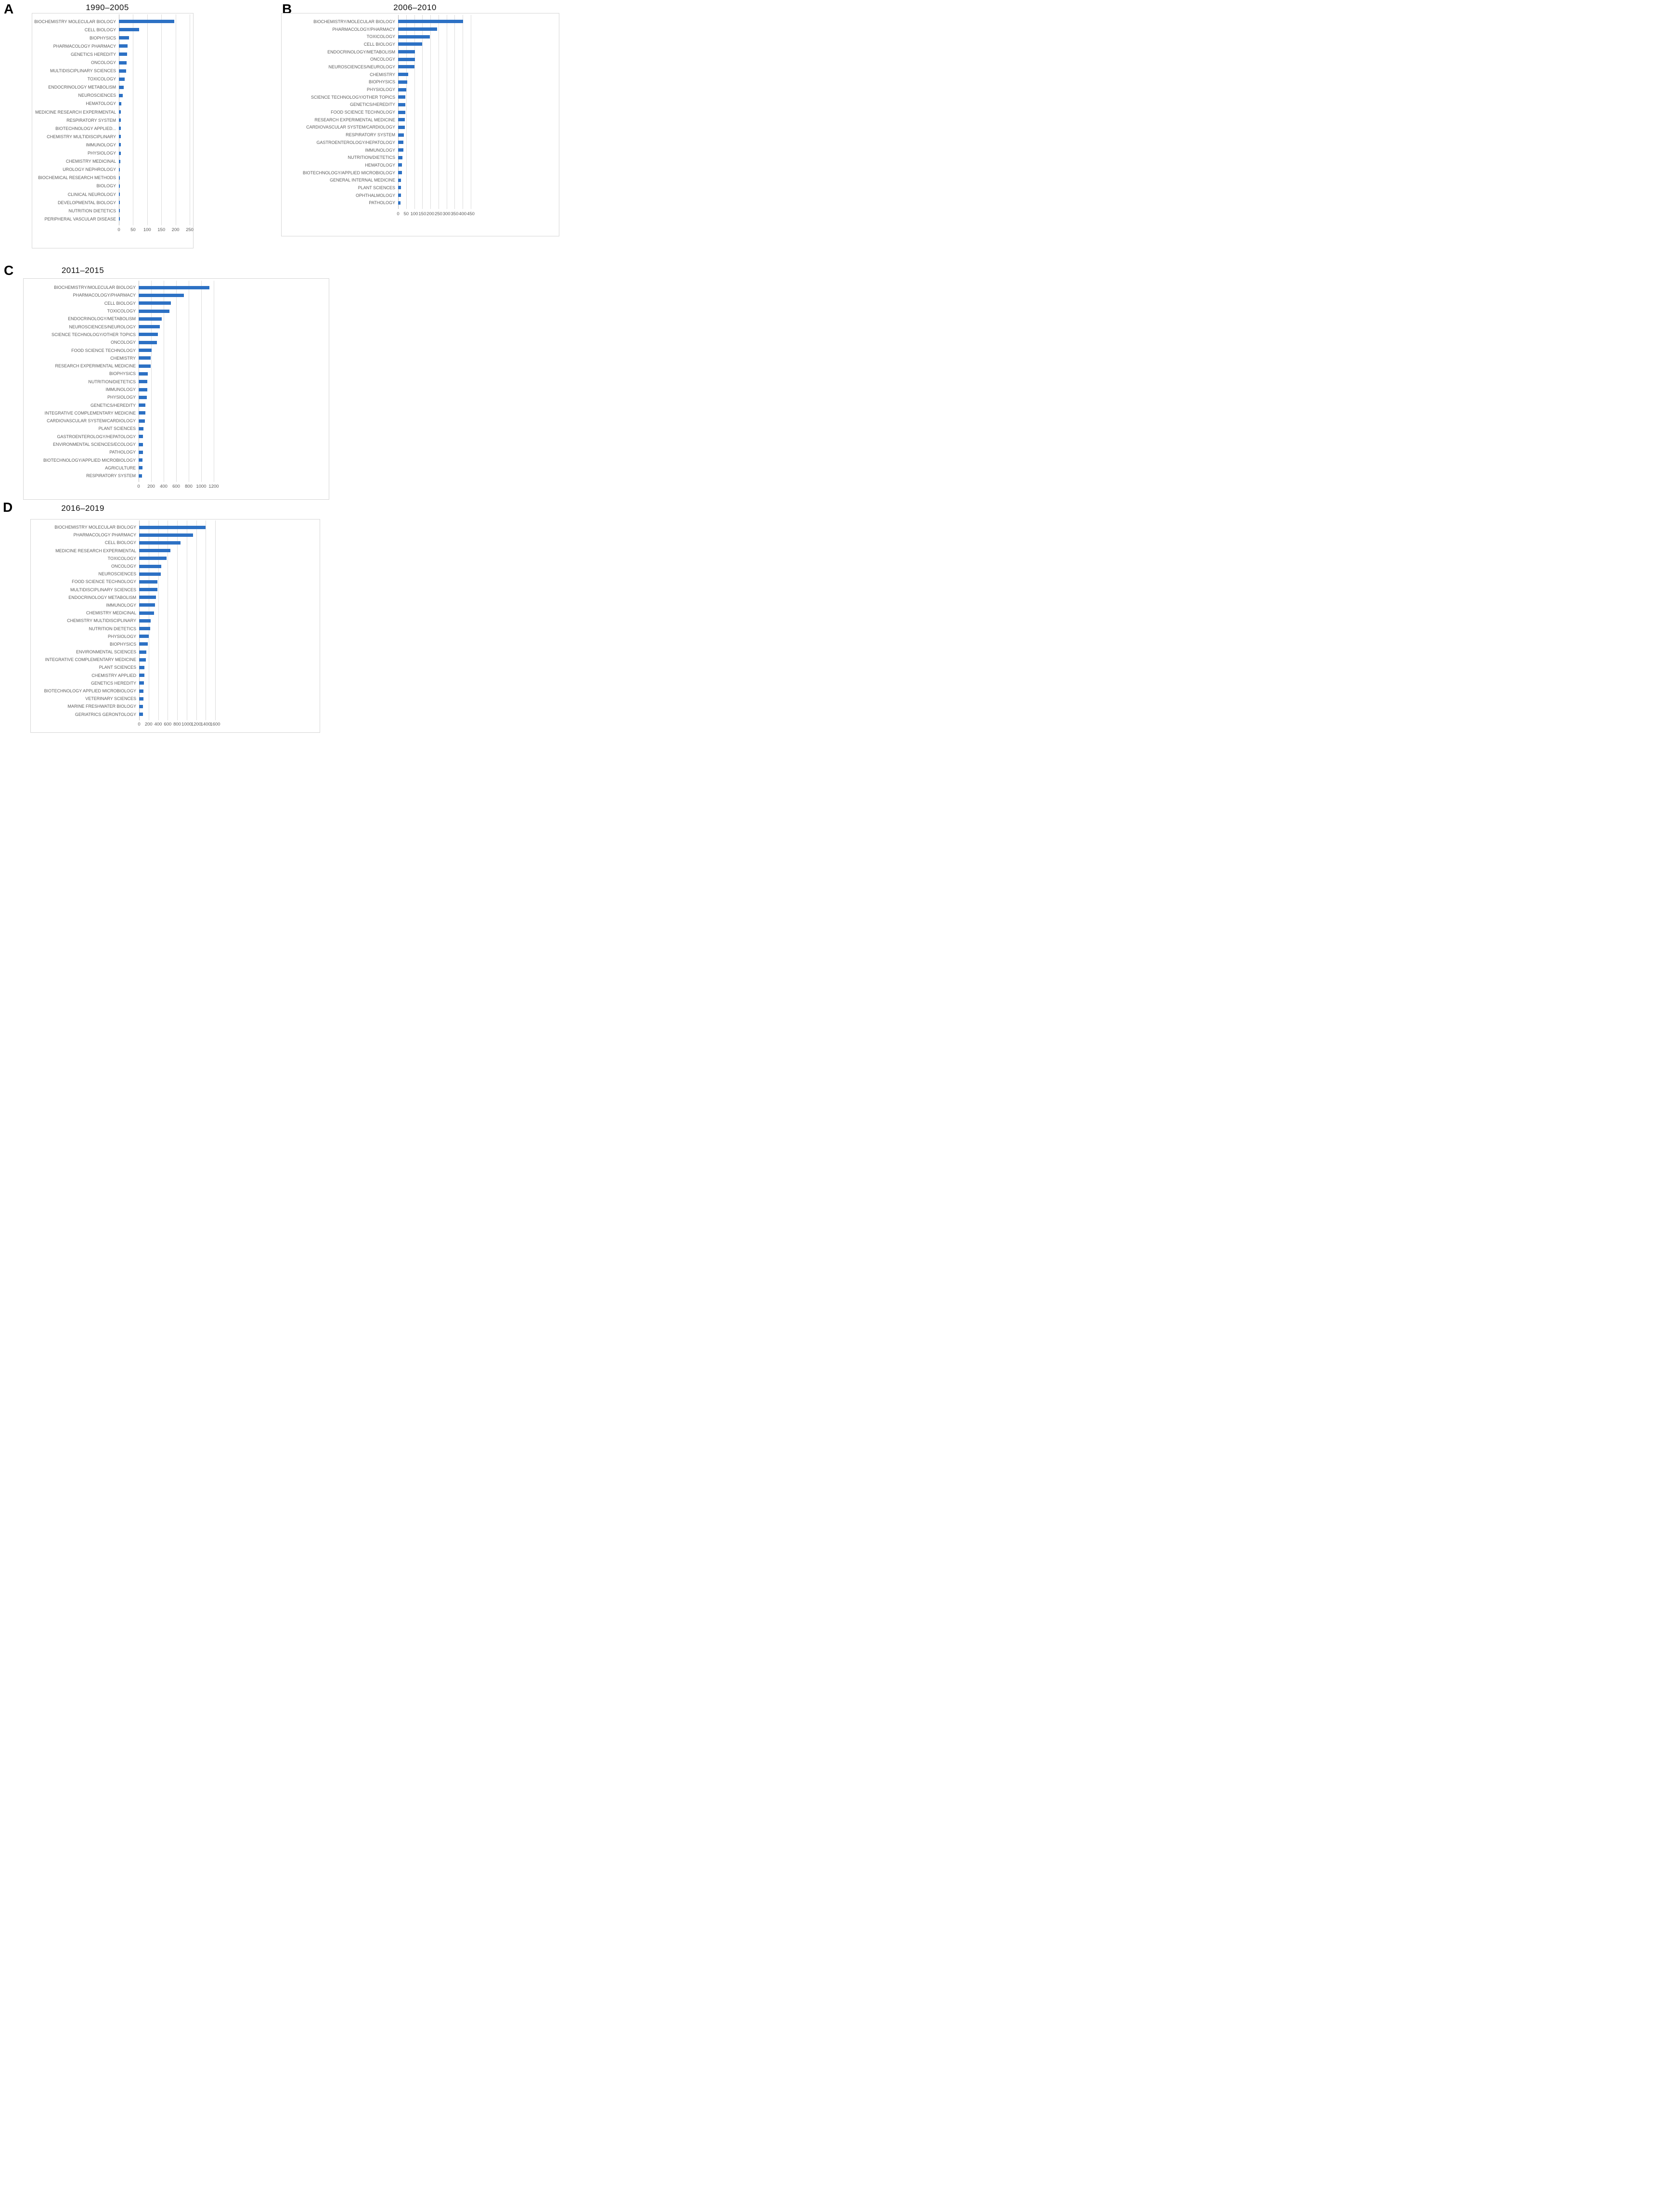  What do you see at coordinates (175, 714) in the screenshot?
I see `bar-row: GERIATRICS GERONTOLOGY` at bounding box center [175, 714].